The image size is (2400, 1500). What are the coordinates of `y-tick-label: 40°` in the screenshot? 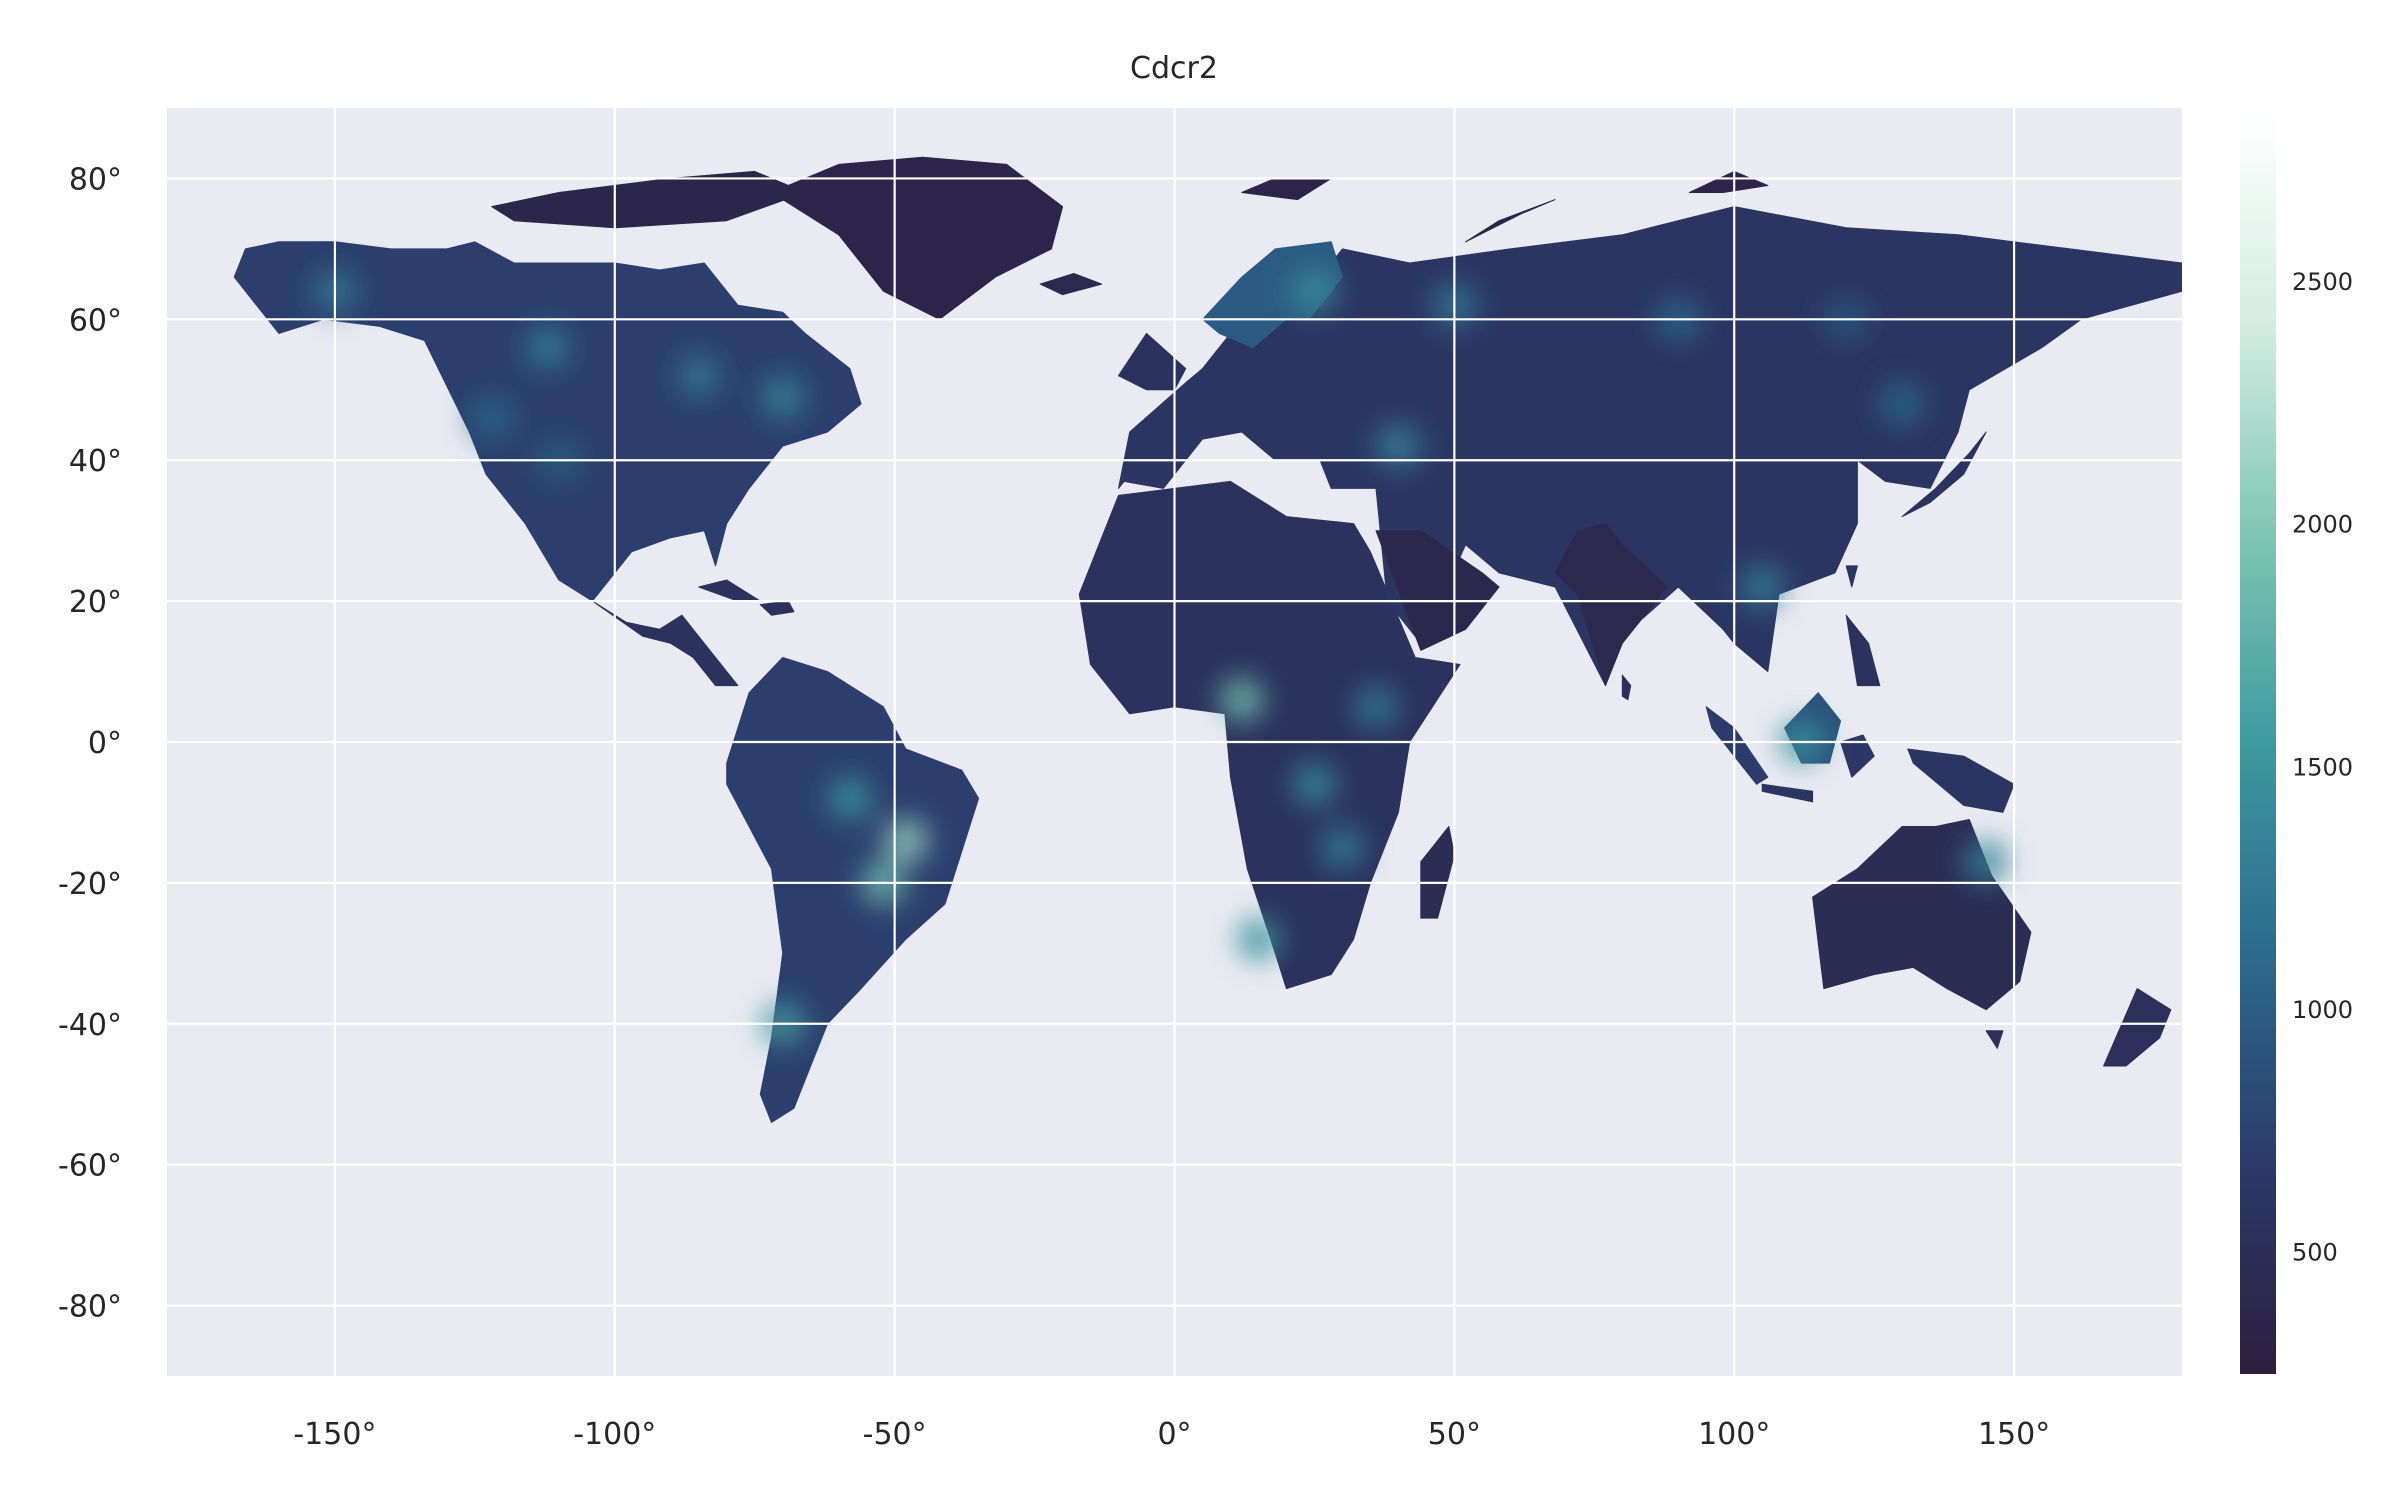 It's located at (95, 461).